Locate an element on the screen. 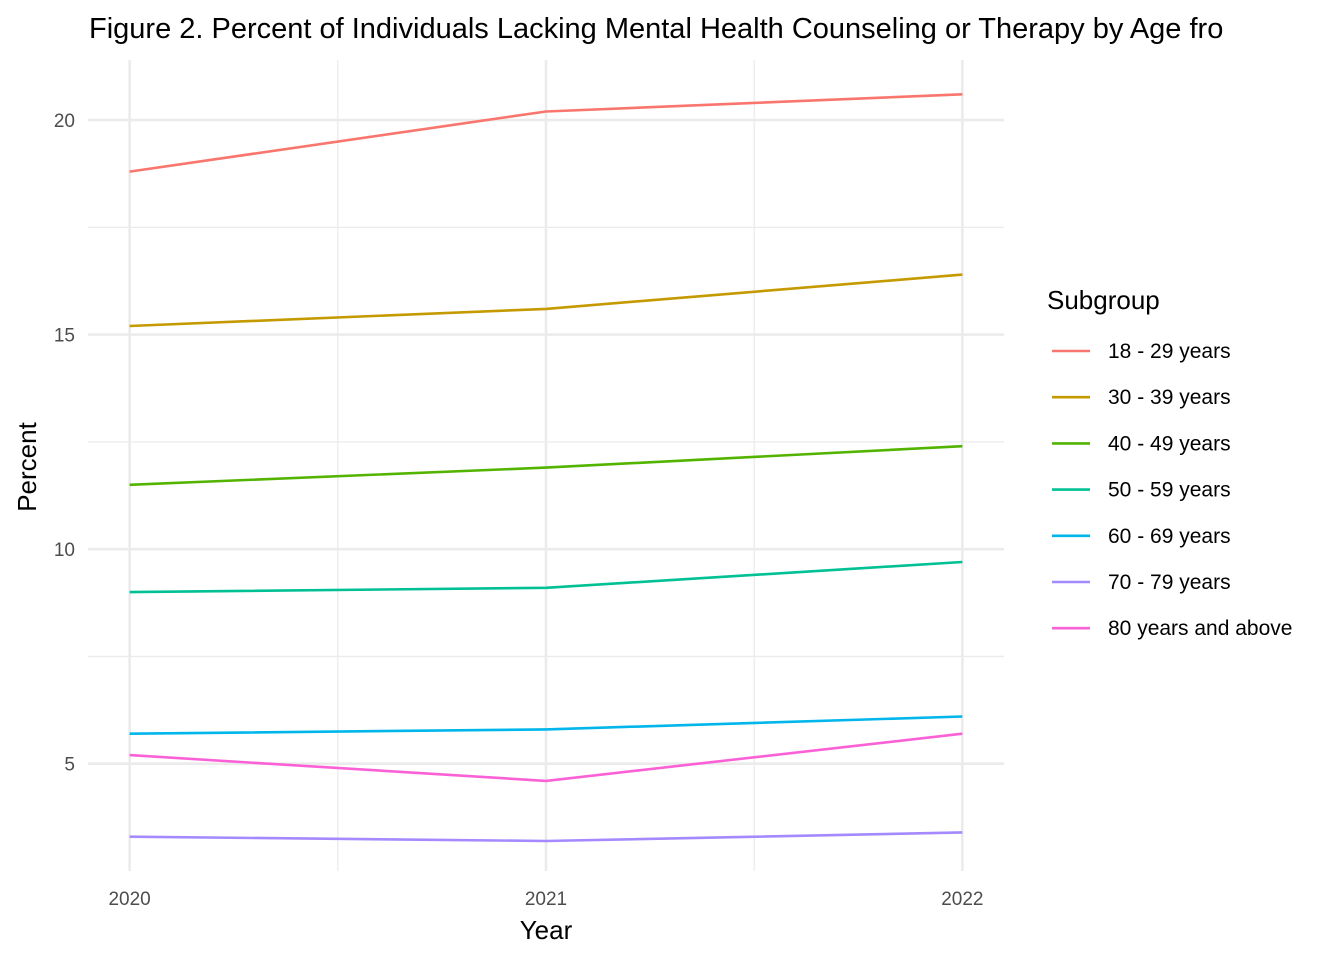 This screenshot has height=965, width=1344. x-tick-label: 2020 is located at coordinates (129, 899).